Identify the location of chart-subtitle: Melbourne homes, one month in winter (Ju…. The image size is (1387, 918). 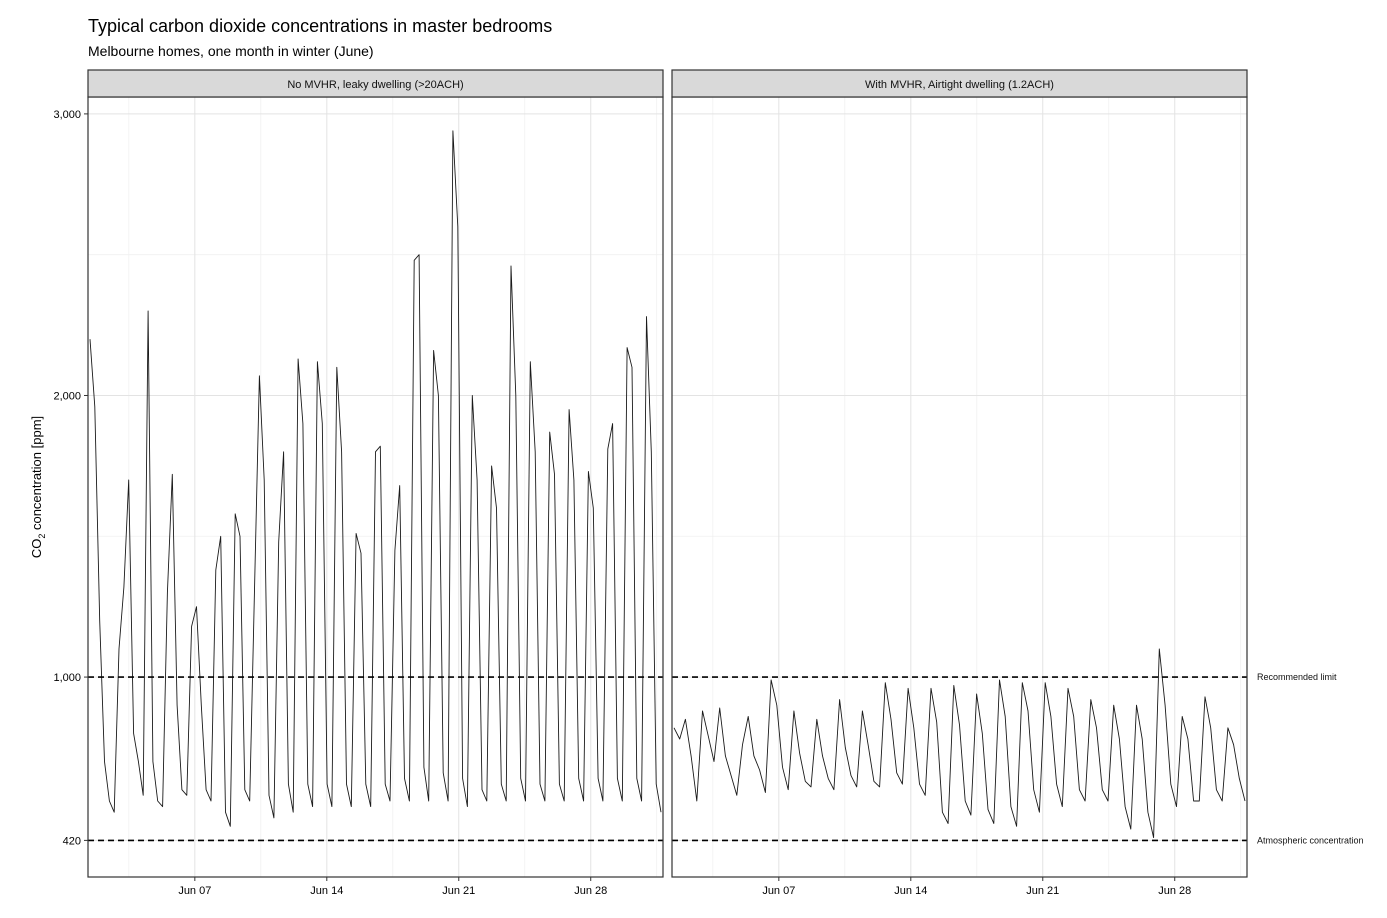
(231, 51).